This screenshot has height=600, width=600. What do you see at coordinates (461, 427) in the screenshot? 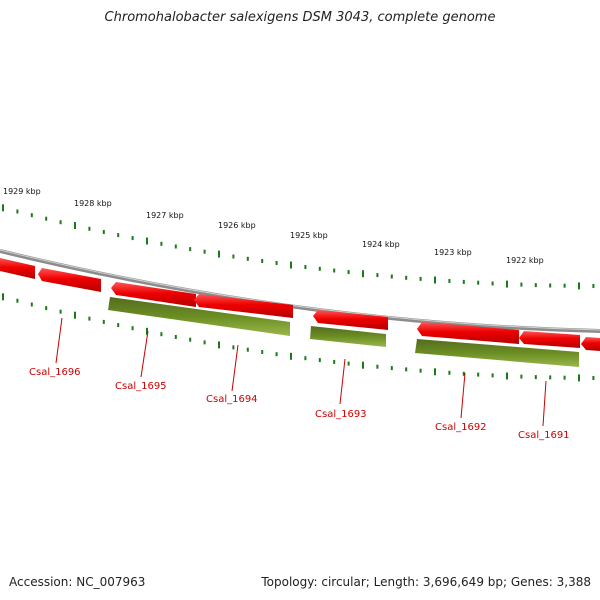
I see `gene-label: Csal_1692` at bounding box center [461, 427].